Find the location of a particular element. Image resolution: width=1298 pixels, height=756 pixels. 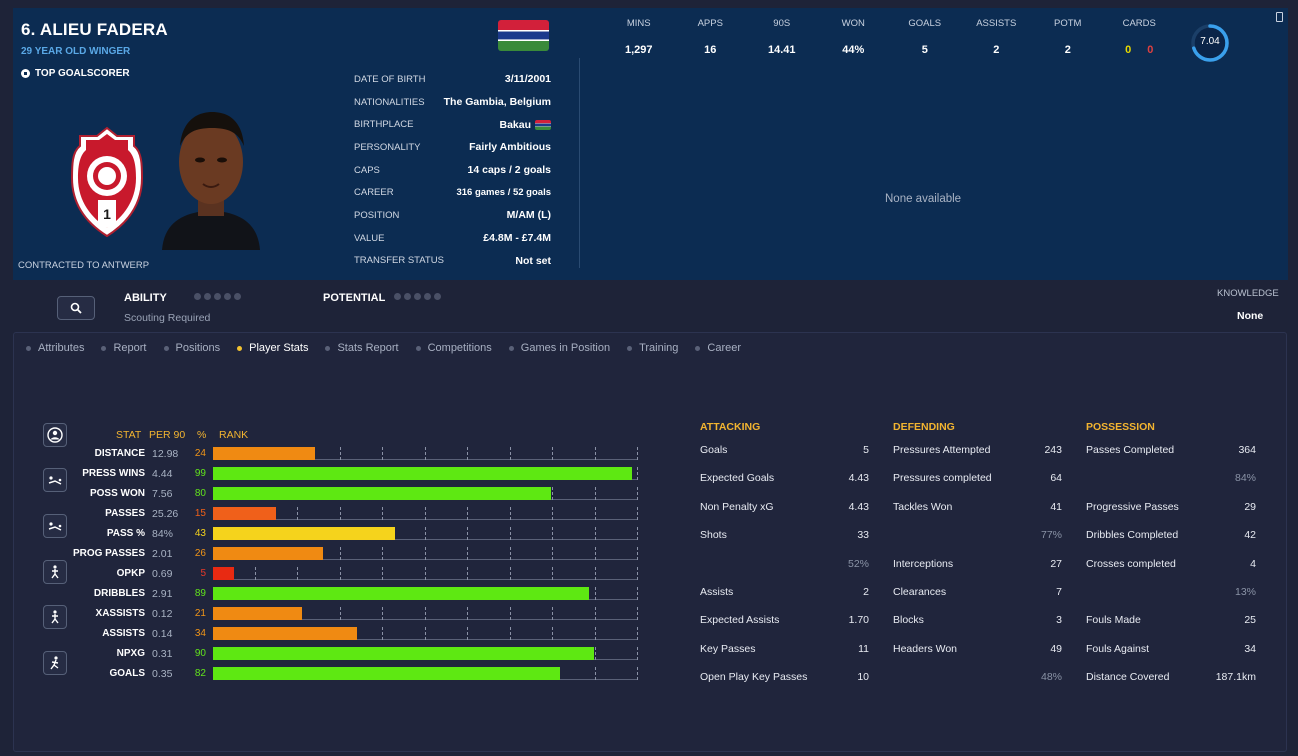

rank-bar-press-wins is located at coordinates (422, 473).